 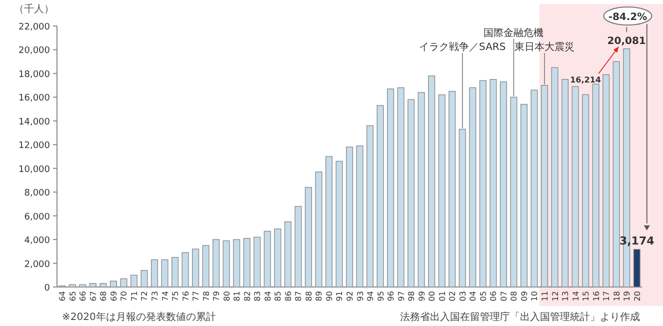 I want to click on x-tick-label: 91, so click(x=339, y=296).